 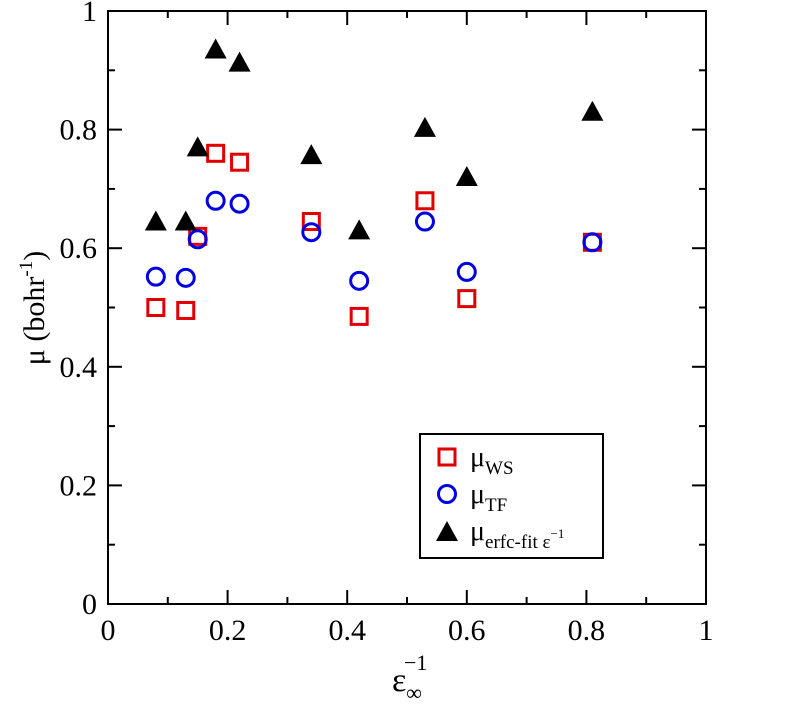 I want to click on x-tick-label: 0.8, so click(x=587, y=630).